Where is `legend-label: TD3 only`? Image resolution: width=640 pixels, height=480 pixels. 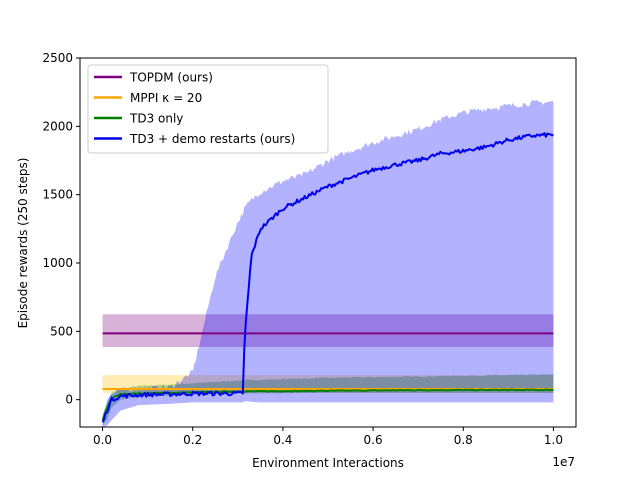
legend-label: TD3 only is located at coordinates (156, 119).